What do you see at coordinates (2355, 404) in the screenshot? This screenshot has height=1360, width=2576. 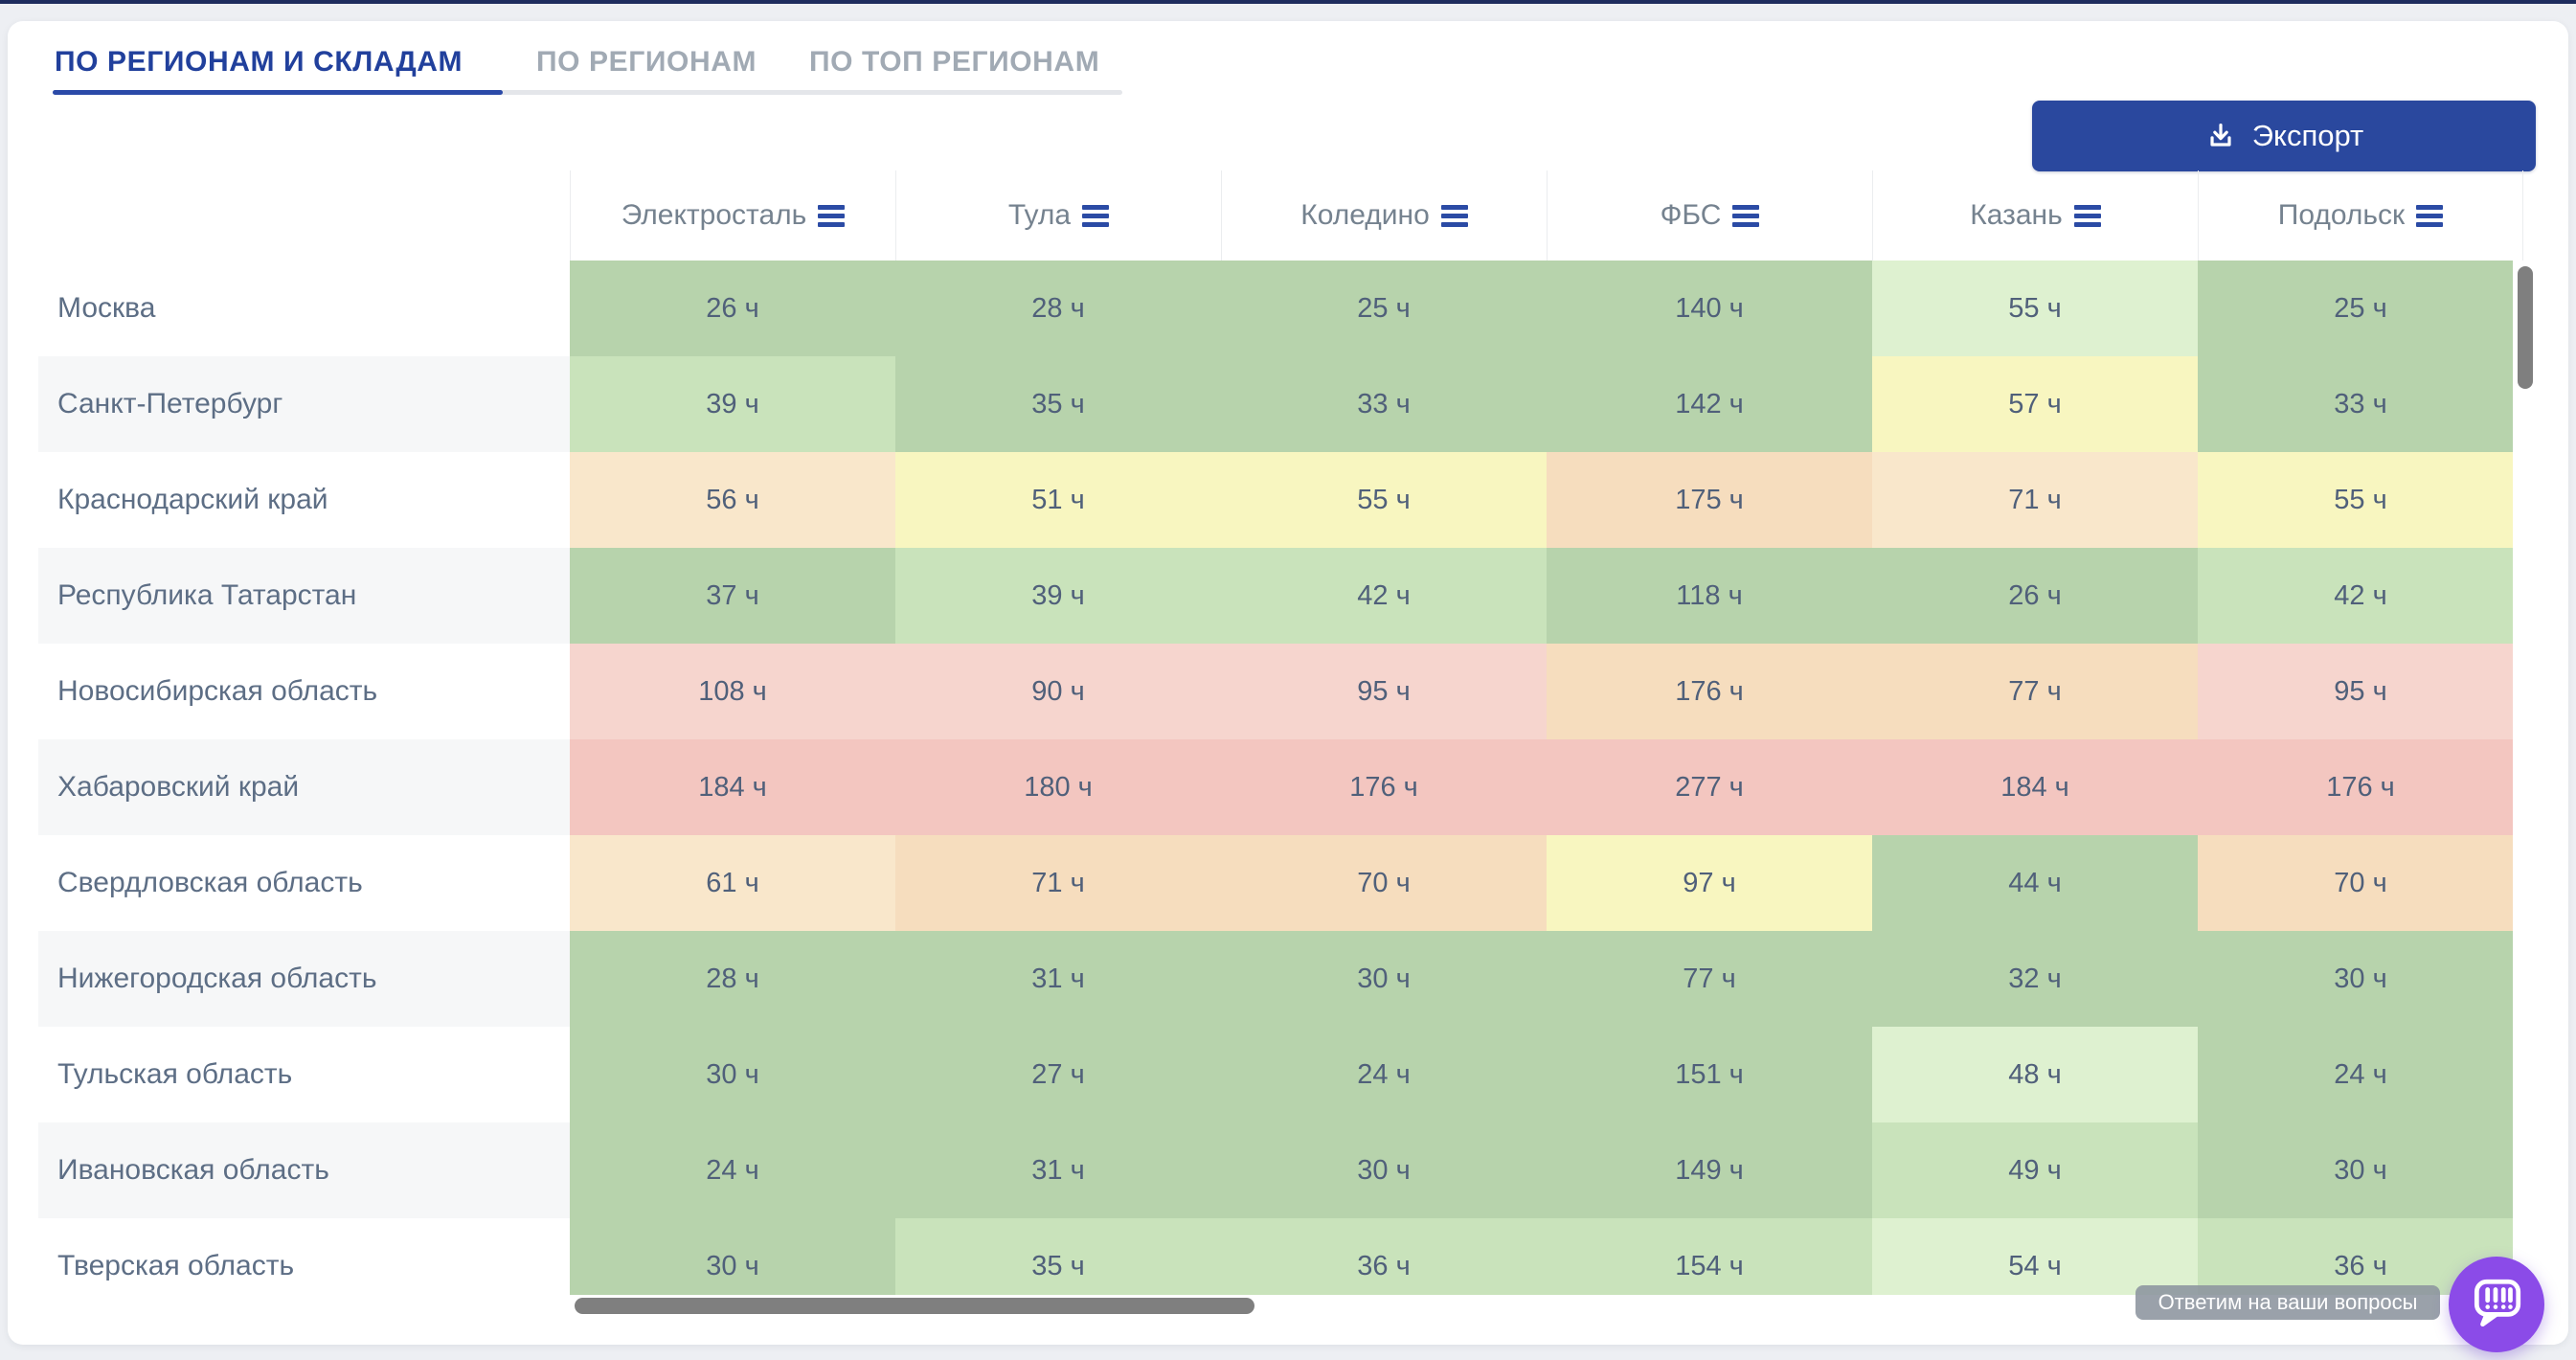 I see `hours-cell: 33 ч` at bounding box center [2355, 404].